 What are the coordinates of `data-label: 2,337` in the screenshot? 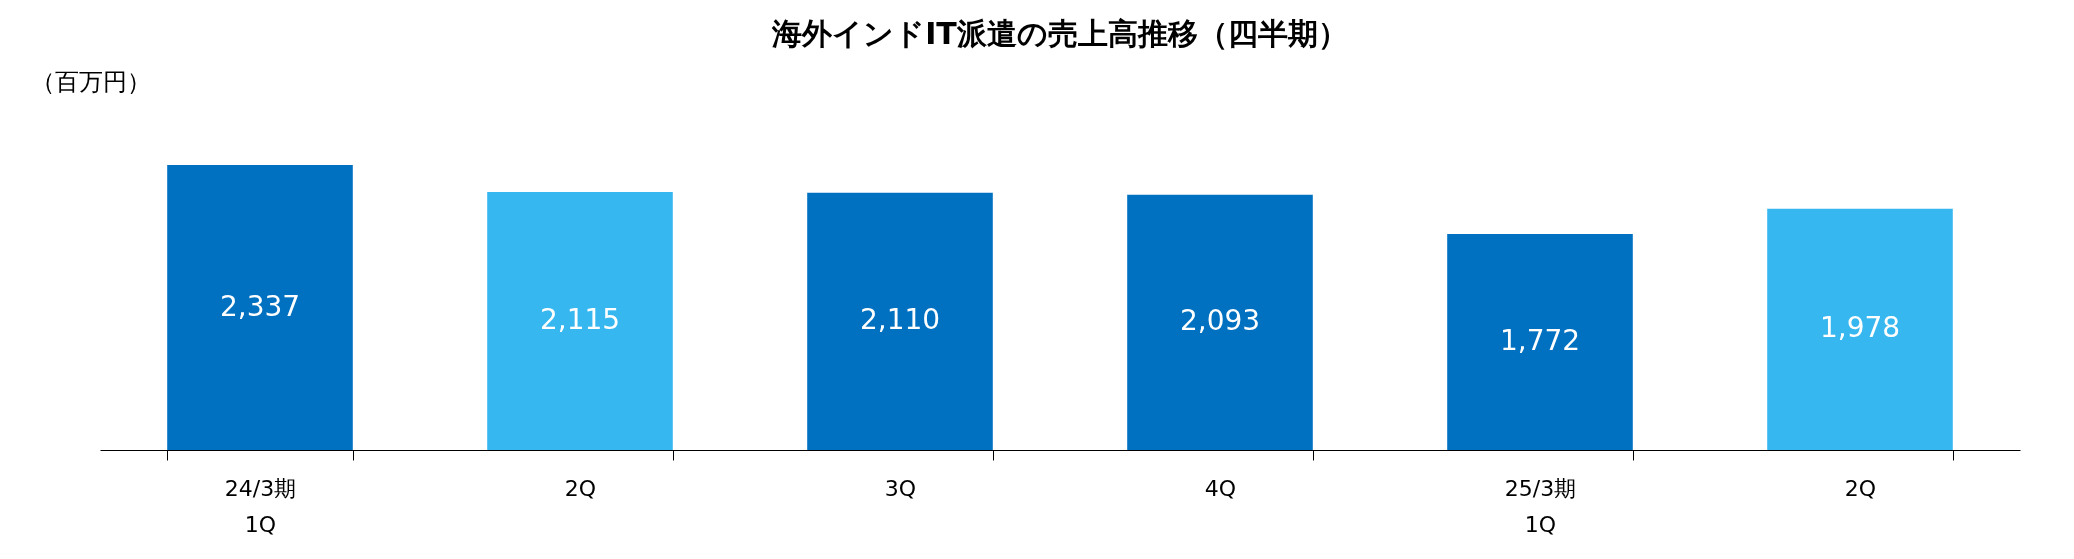 It's located at (260, 306).